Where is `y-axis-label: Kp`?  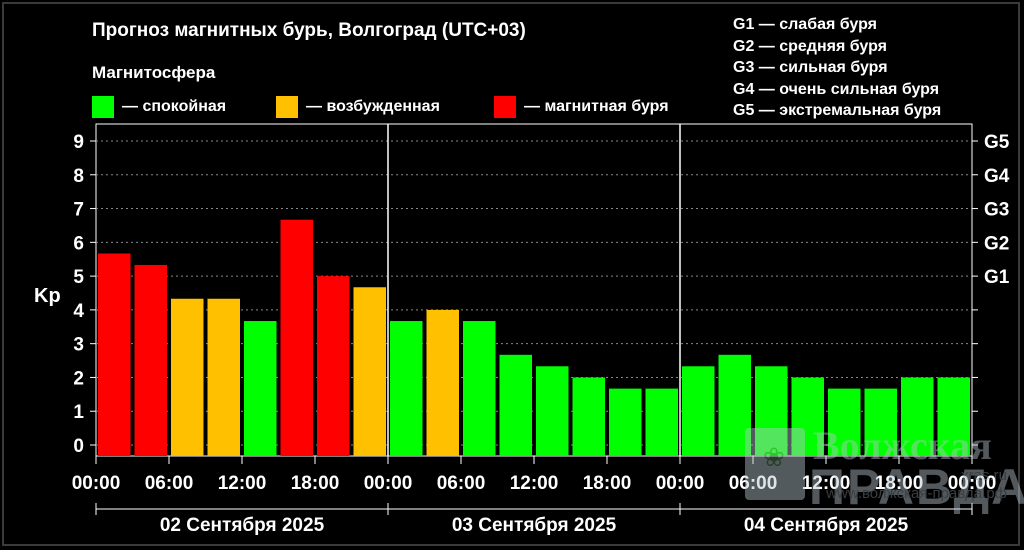 y-axis-label: Kp is located at coordinates (47, 296).